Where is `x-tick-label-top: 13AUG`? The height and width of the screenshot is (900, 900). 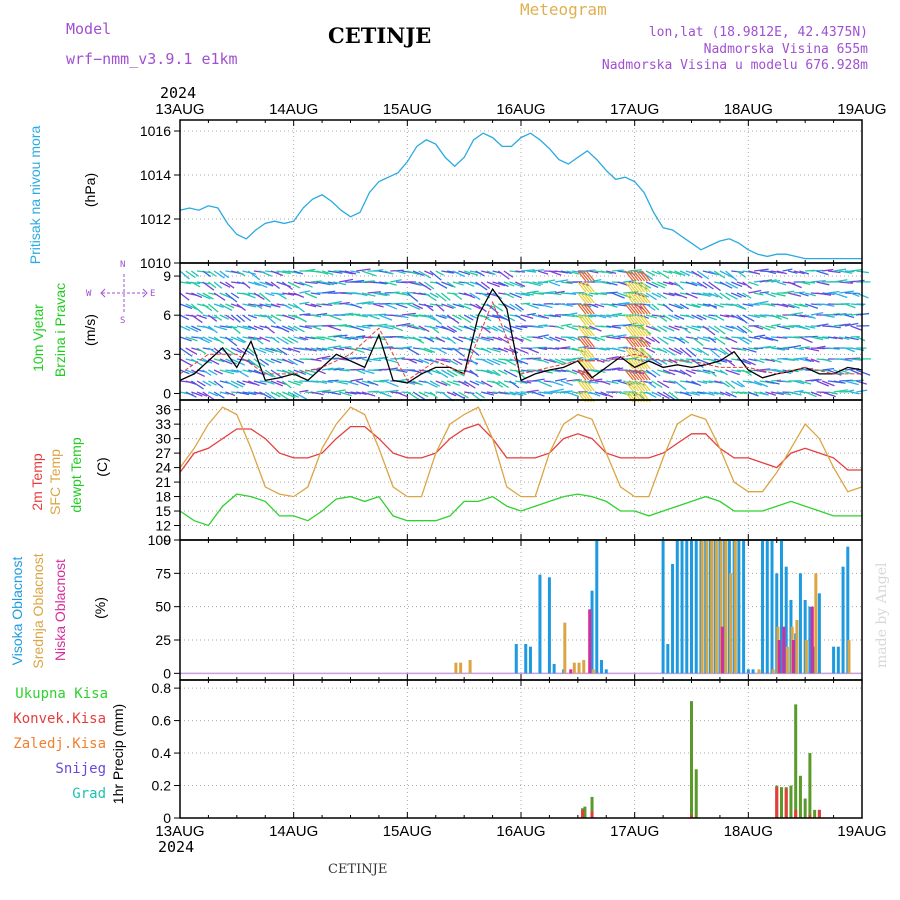
x-tick-label-top: 13AUG is located at coordinates (179, 109).